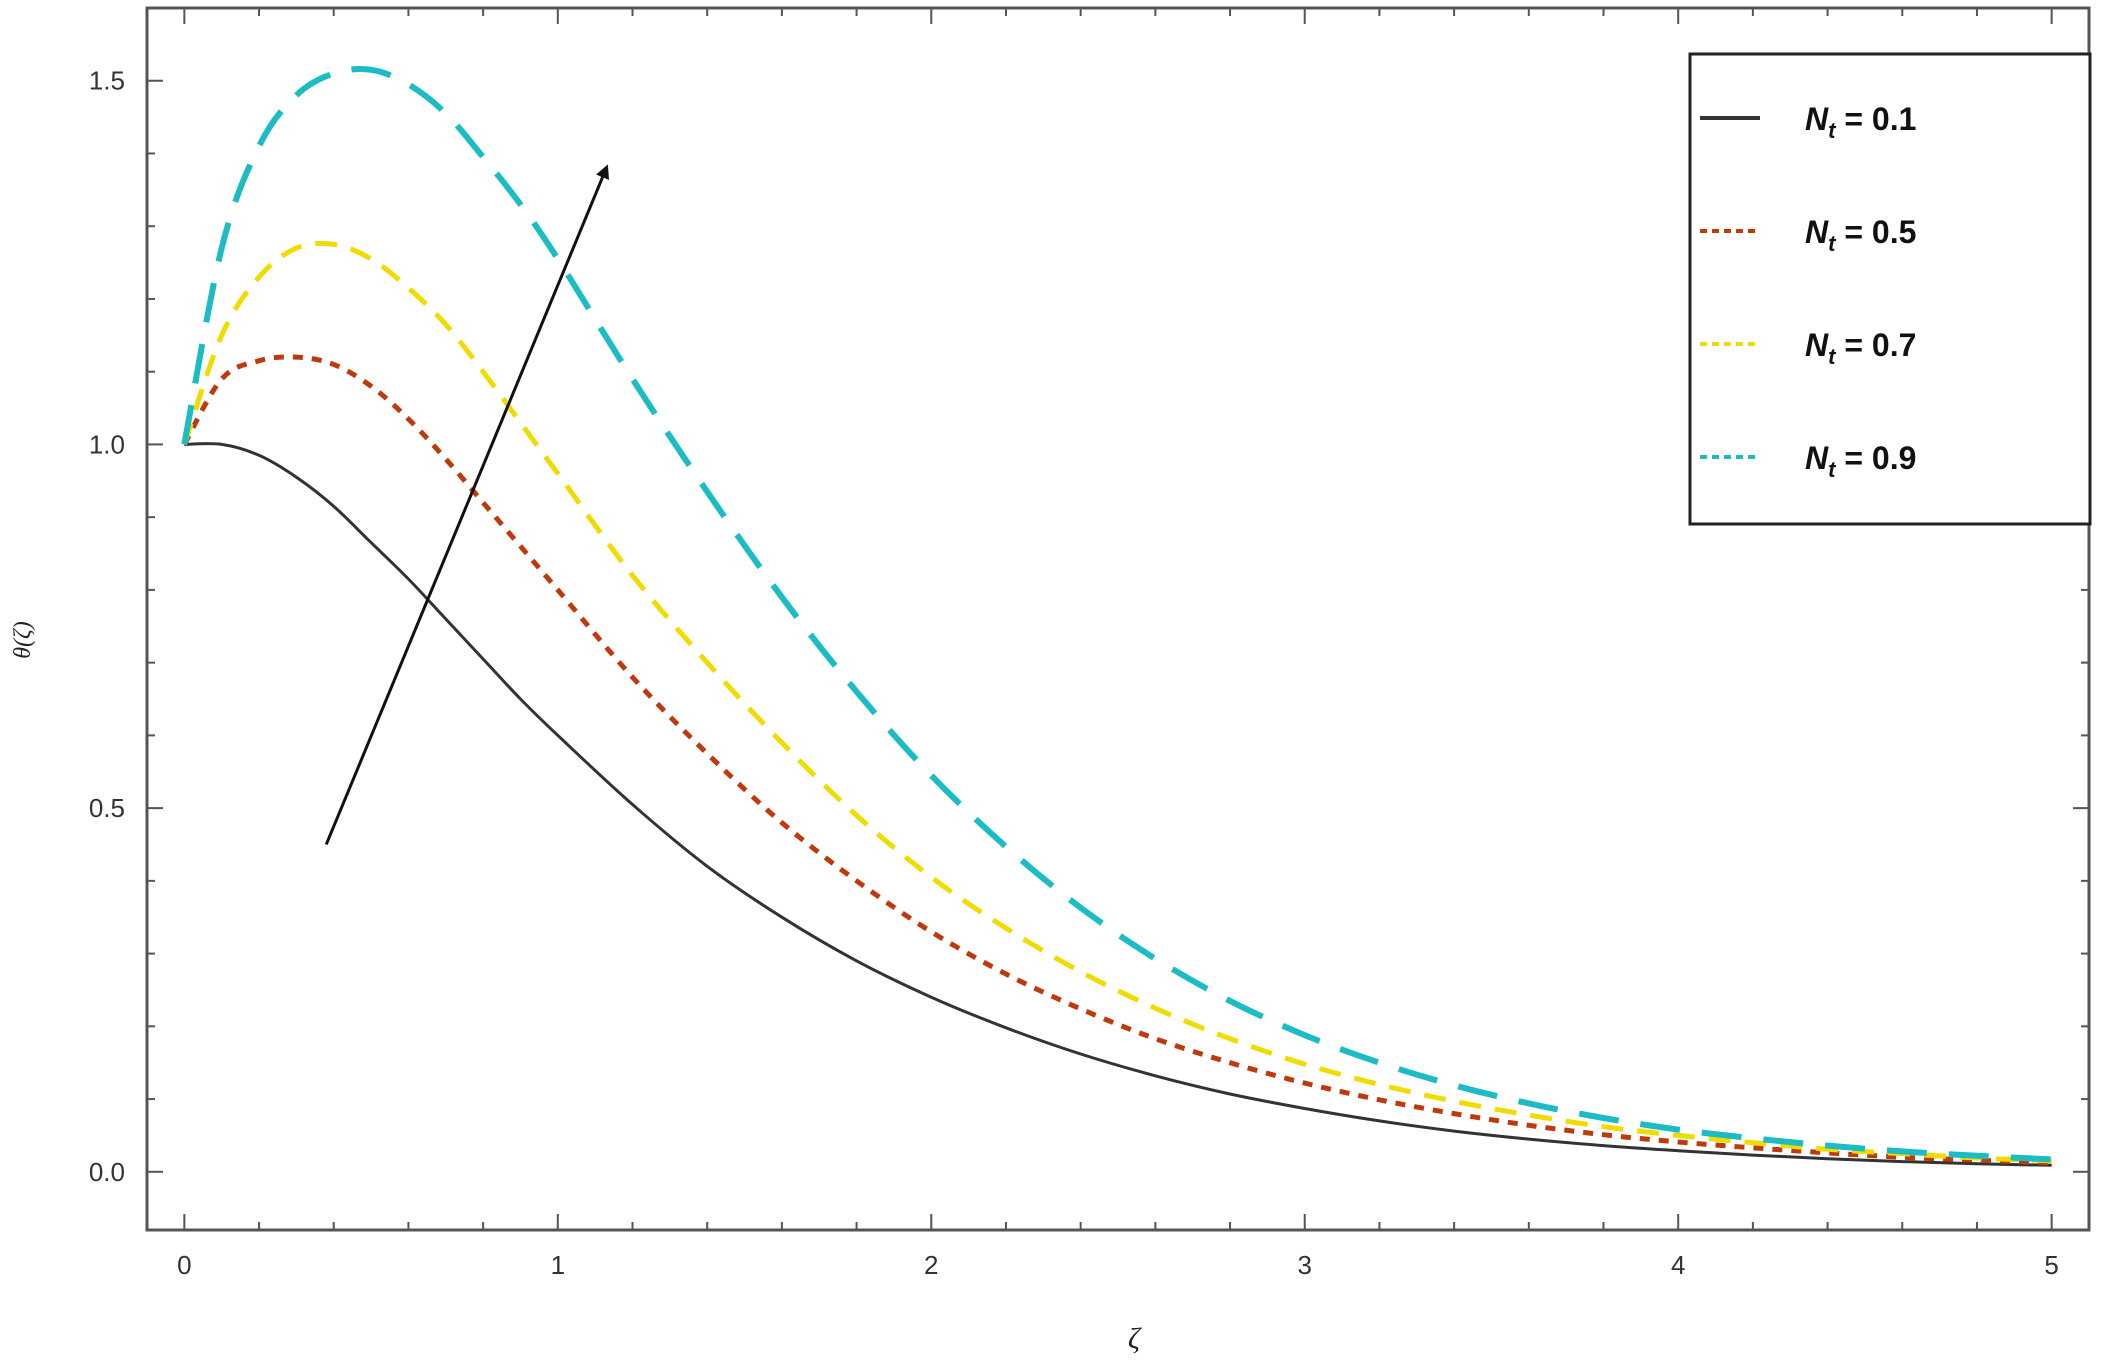 This screenshot has height=1361, width=2128. Describe the element at coordinates (931, 1265) in the screenshot. I see `x-tick-label: 2` at that location.